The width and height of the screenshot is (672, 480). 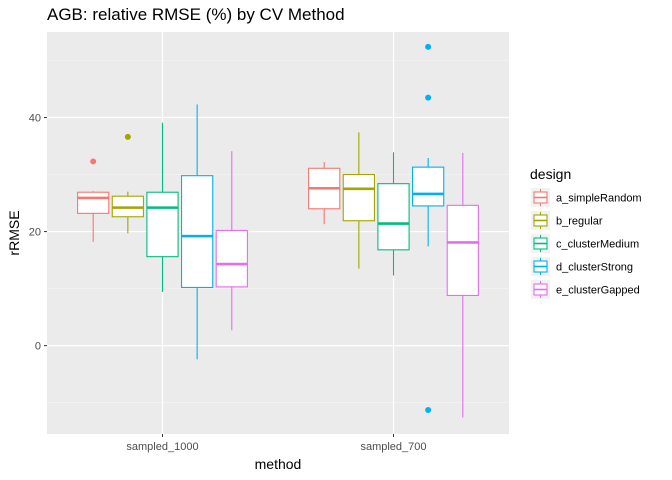 What do you see at coordinates (597, 245) in the screenshot?
I see `legend-label: c_clusterMedium` at bounding box center [597, 245].